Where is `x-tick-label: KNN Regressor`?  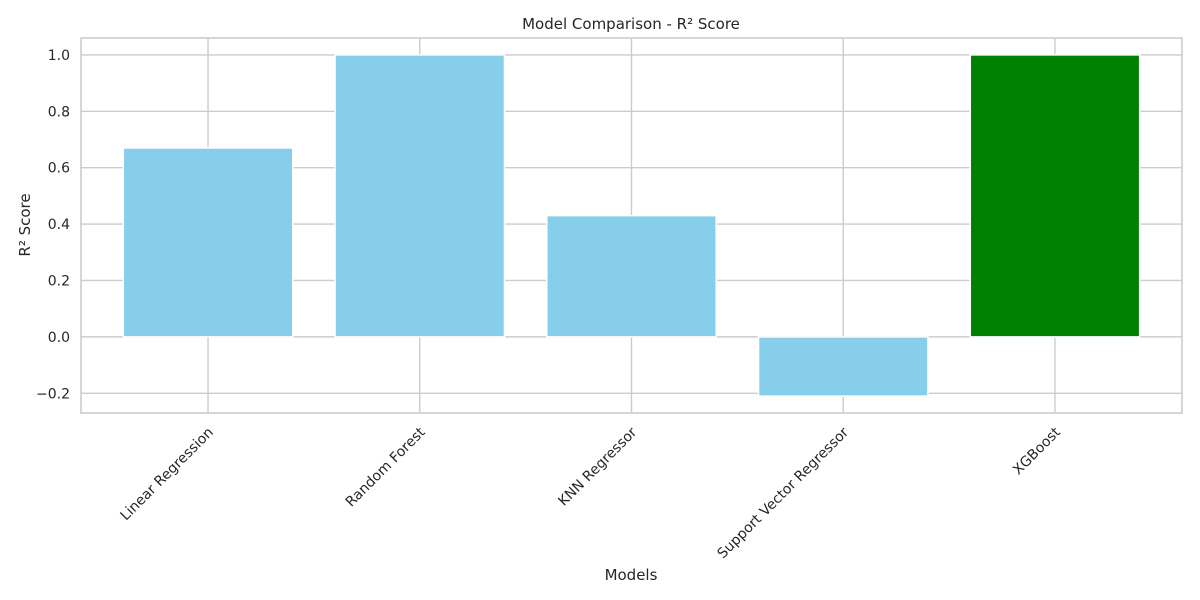 x-tick-label: KNN Regressor is located at coordinates (597, 466).